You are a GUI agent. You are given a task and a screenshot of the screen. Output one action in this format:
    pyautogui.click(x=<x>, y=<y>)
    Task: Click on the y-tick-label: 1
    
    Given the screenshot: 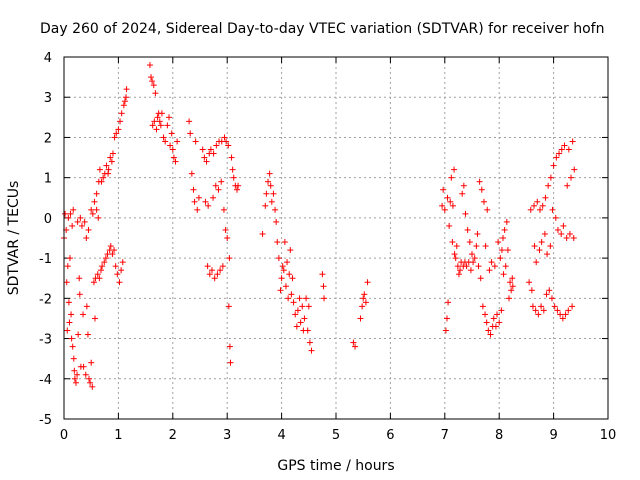 What is the action you would take?
    pyautogui.click(x=48, y=179)
    